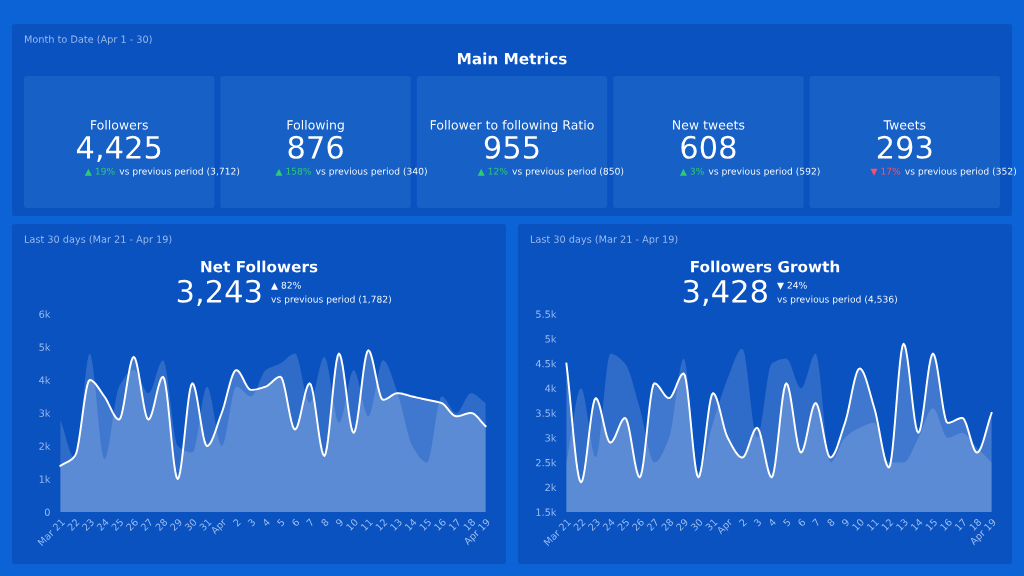 This screenshot has height=576, width=1024. What do you see at coordinates (219, 292) in the screenshot?
I see `text: 3,243` at bounding box center [219, 292].